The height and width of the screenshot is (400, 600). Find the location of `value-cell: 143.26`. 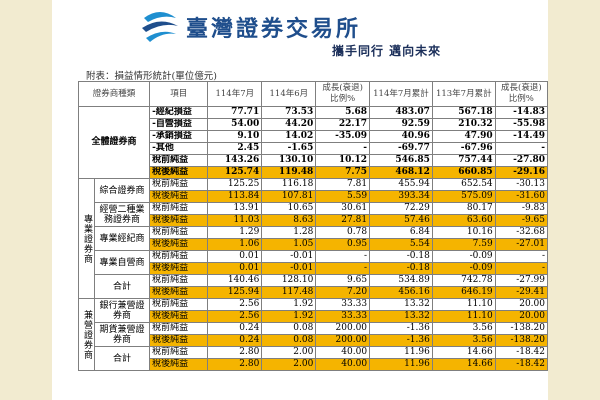

value-cell: 143.26 is located at coordinates (235, 160).